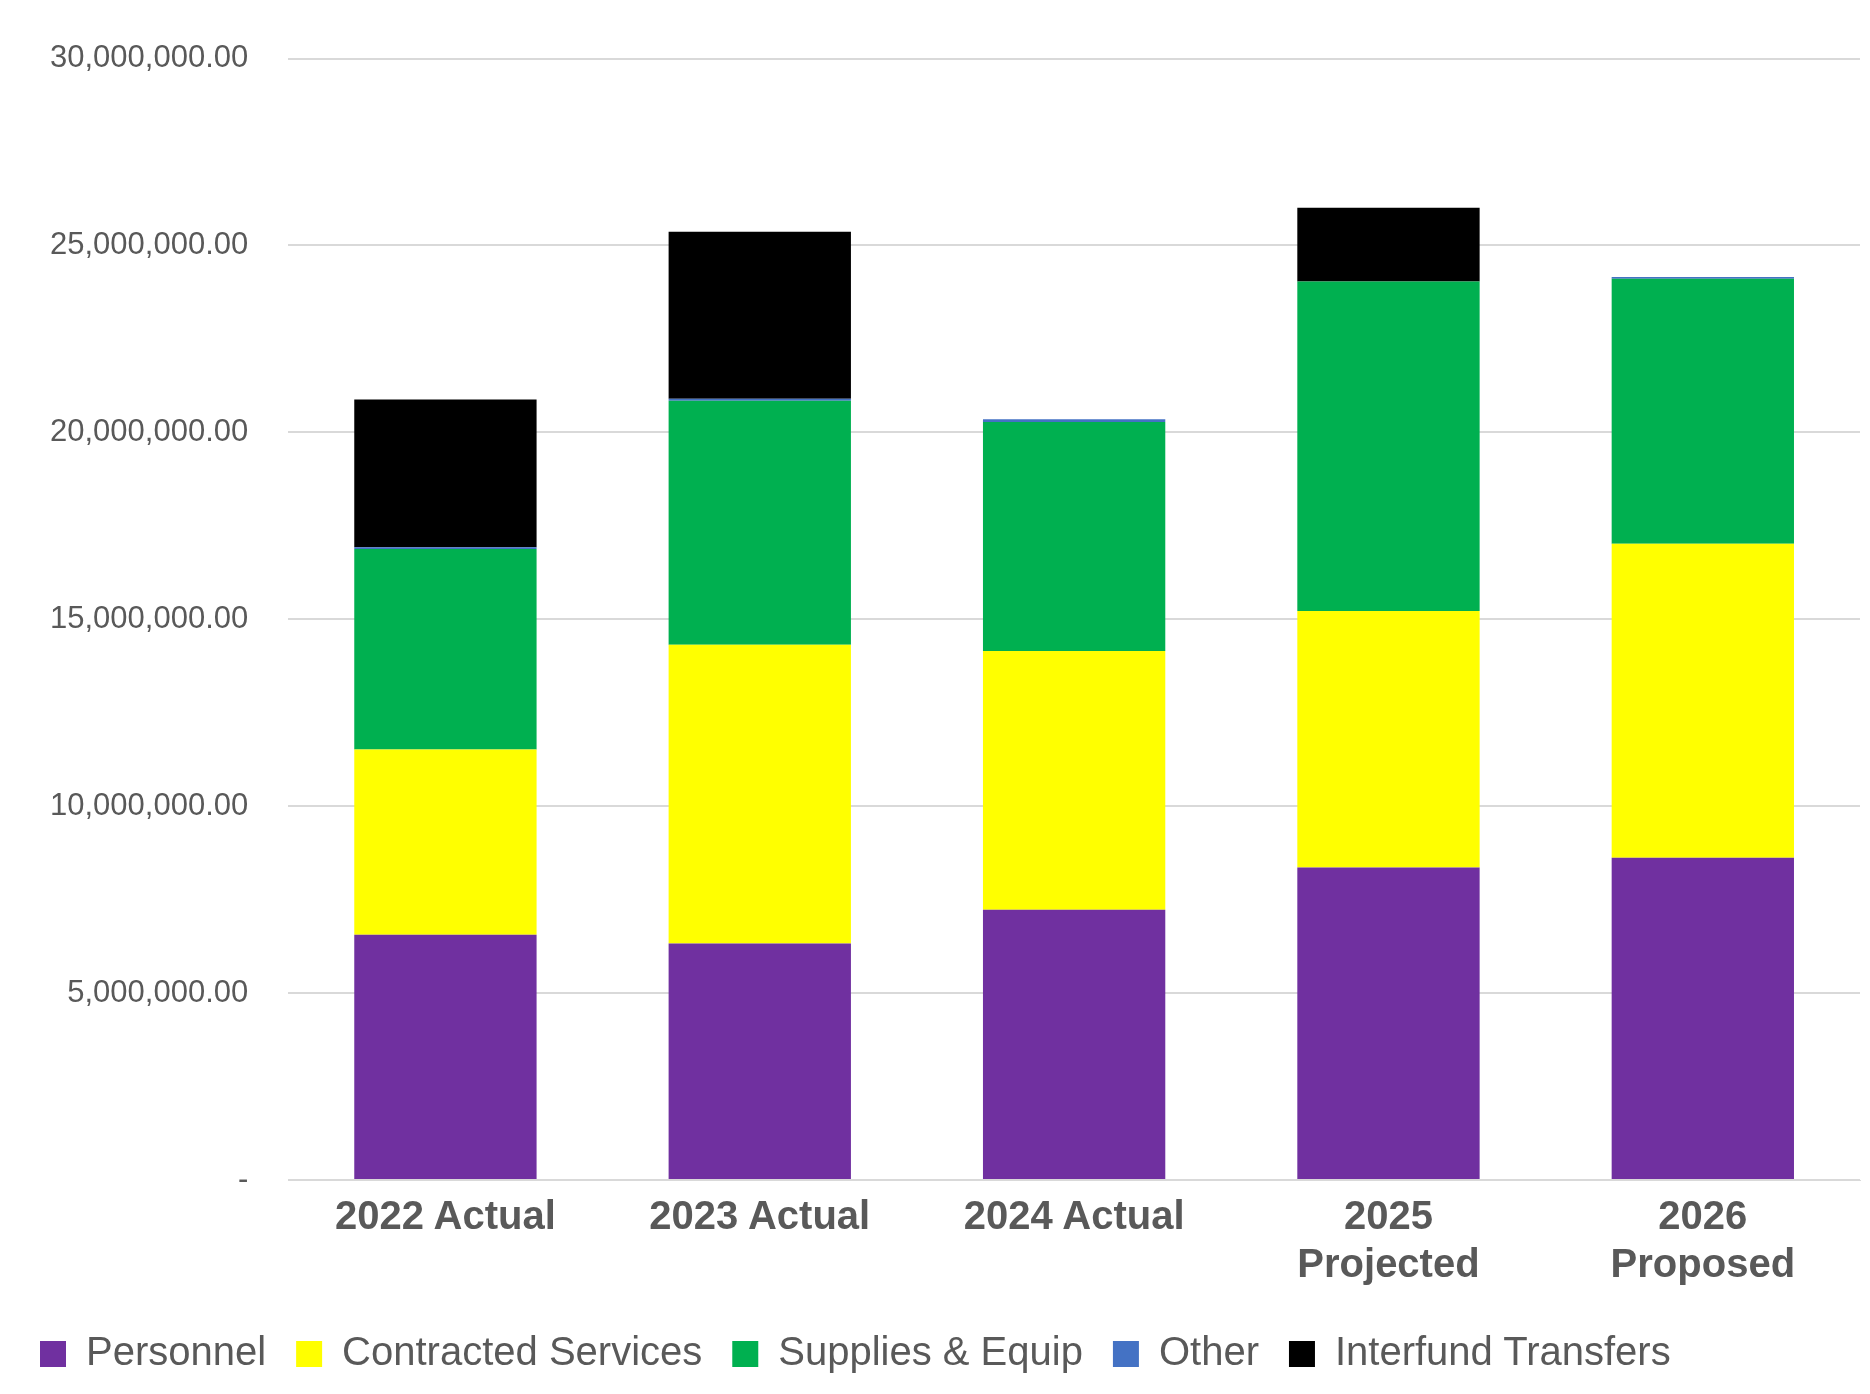  What do you see at coordinates (760, 1215) in the screenshot?
I see `x-tick-label: 2023 Actual` at bounding box center [760, 1215].